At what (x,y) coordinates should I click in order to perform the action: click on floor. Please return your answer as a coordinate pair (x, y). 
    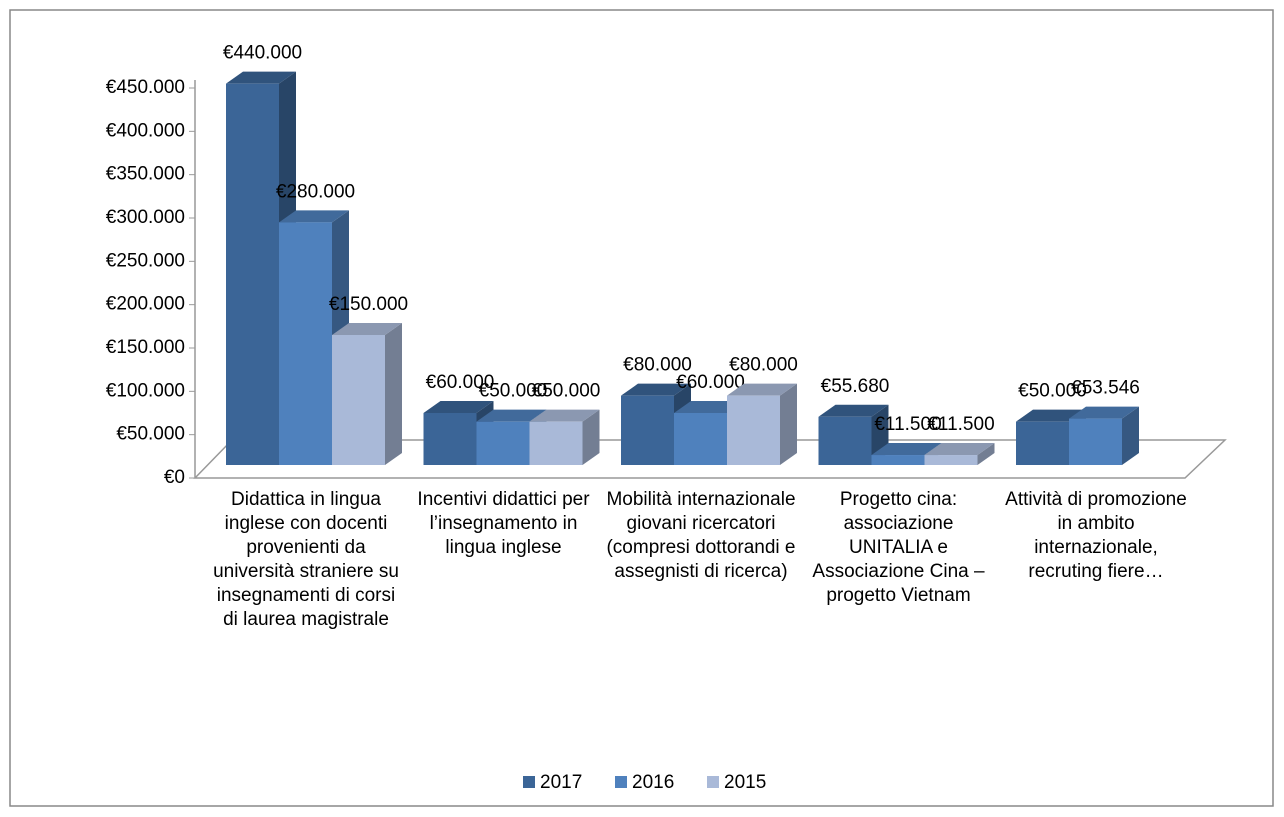
    Looking at the image, I should click on (710, 459).